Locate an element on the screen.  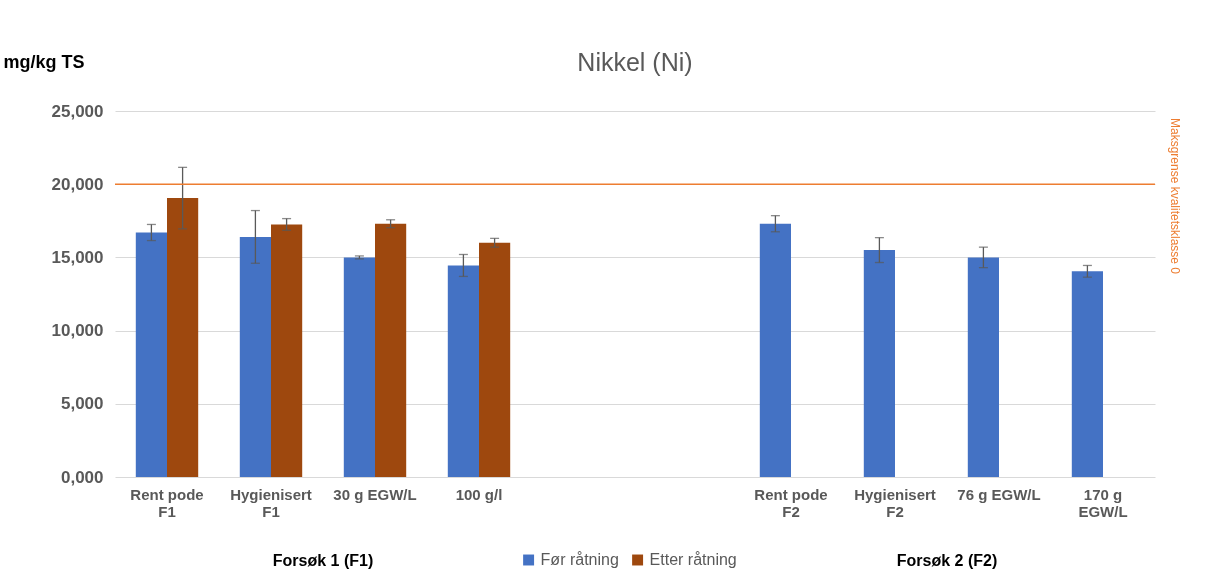
y-axis-title: mg/kg TS is located at coordinates (44, 61).